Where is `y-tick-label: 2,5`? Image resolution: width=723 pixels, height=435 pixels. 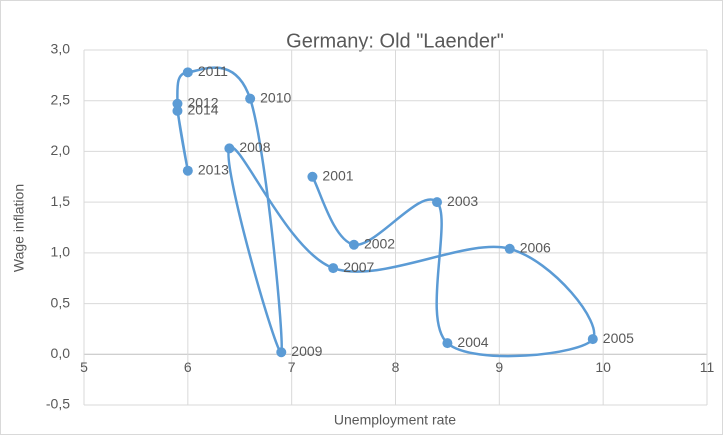 y-tick-label: 2,5 is located at coordinates (61, 99).